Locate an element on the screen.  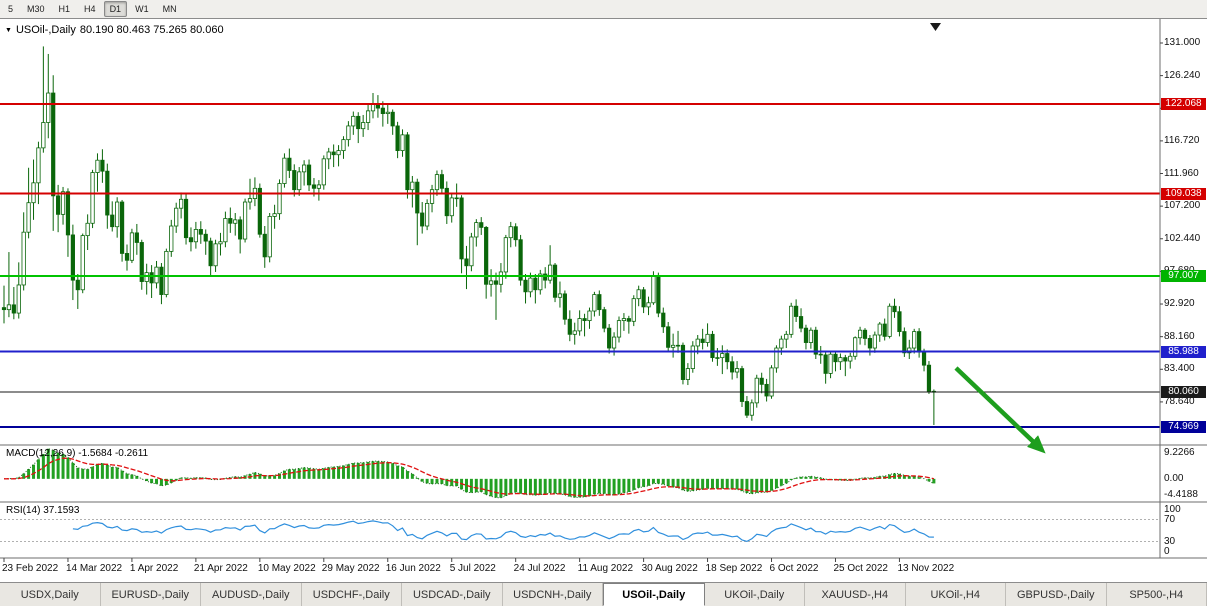
tab-ukoil-h4: UKOil-,H4 is located at coordinates (956, 594).